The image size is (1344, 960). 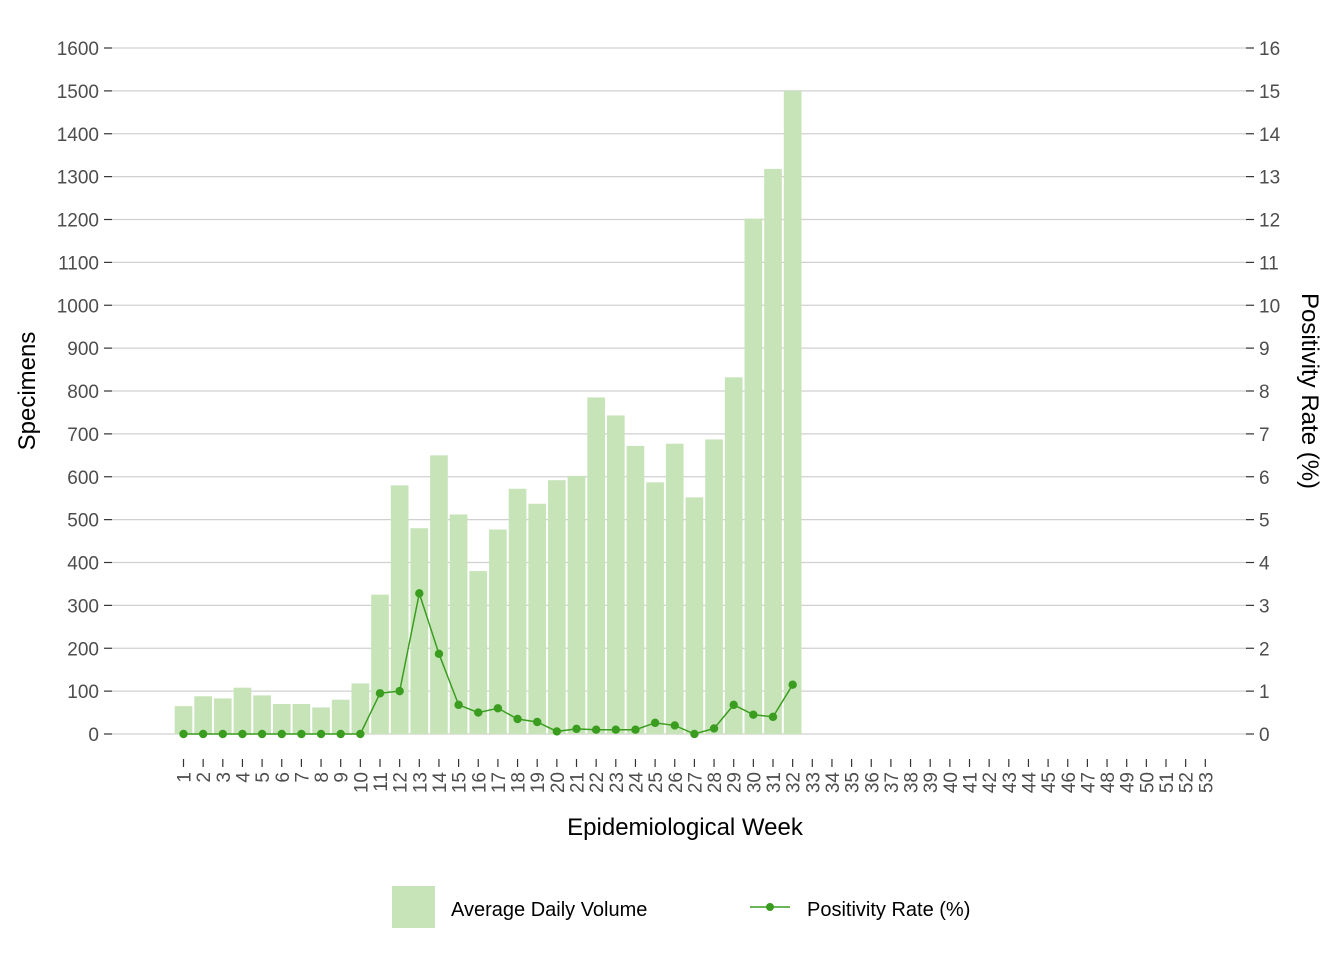 I want to click on x-tick-label: 44, so click(x=1029, y=783).